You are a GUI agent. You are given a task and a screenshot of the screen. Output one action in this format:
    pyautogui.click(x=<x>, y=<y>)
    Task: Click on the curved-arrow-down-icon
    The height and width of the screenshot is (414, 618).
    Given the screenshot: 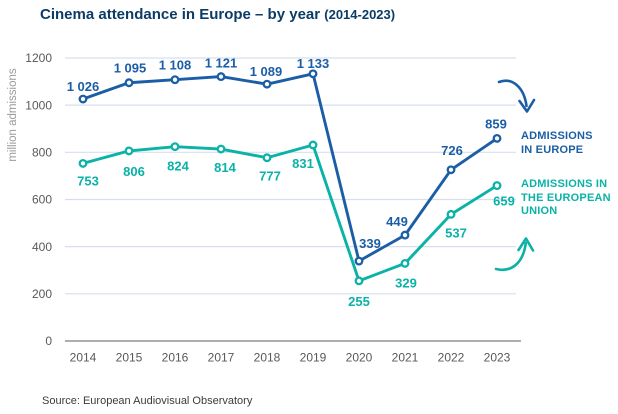 What is the action you would take?
    pyautogui.click(x=516, y=96)
    